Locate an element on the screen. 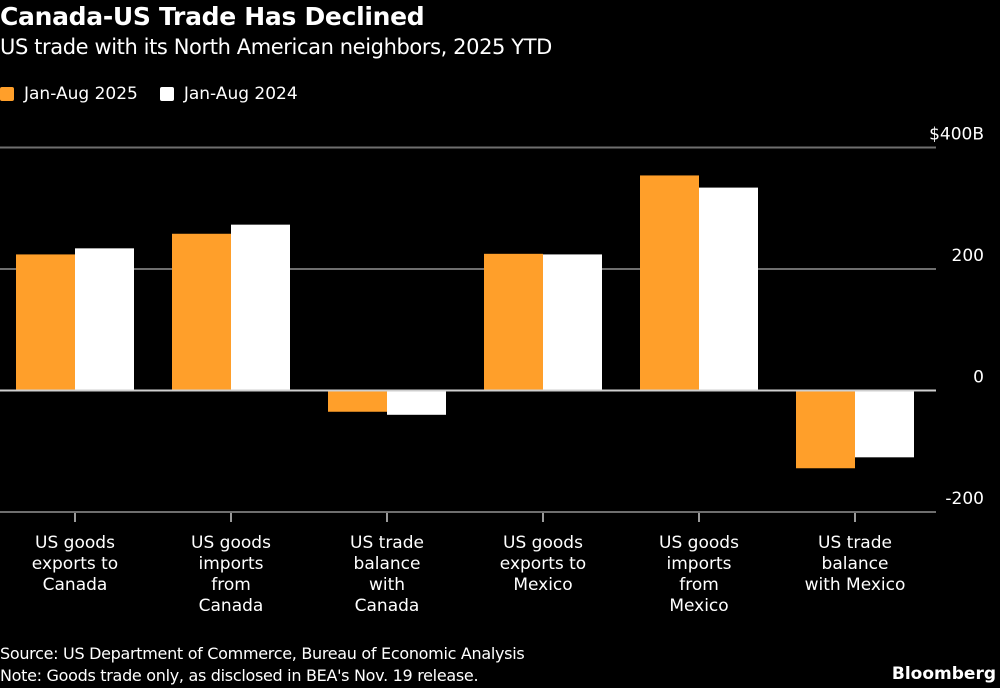 The height and width of the screenshot is (688, 1000). x-tick-label: US goods imports from Canada is located at coordinates (231, 574).